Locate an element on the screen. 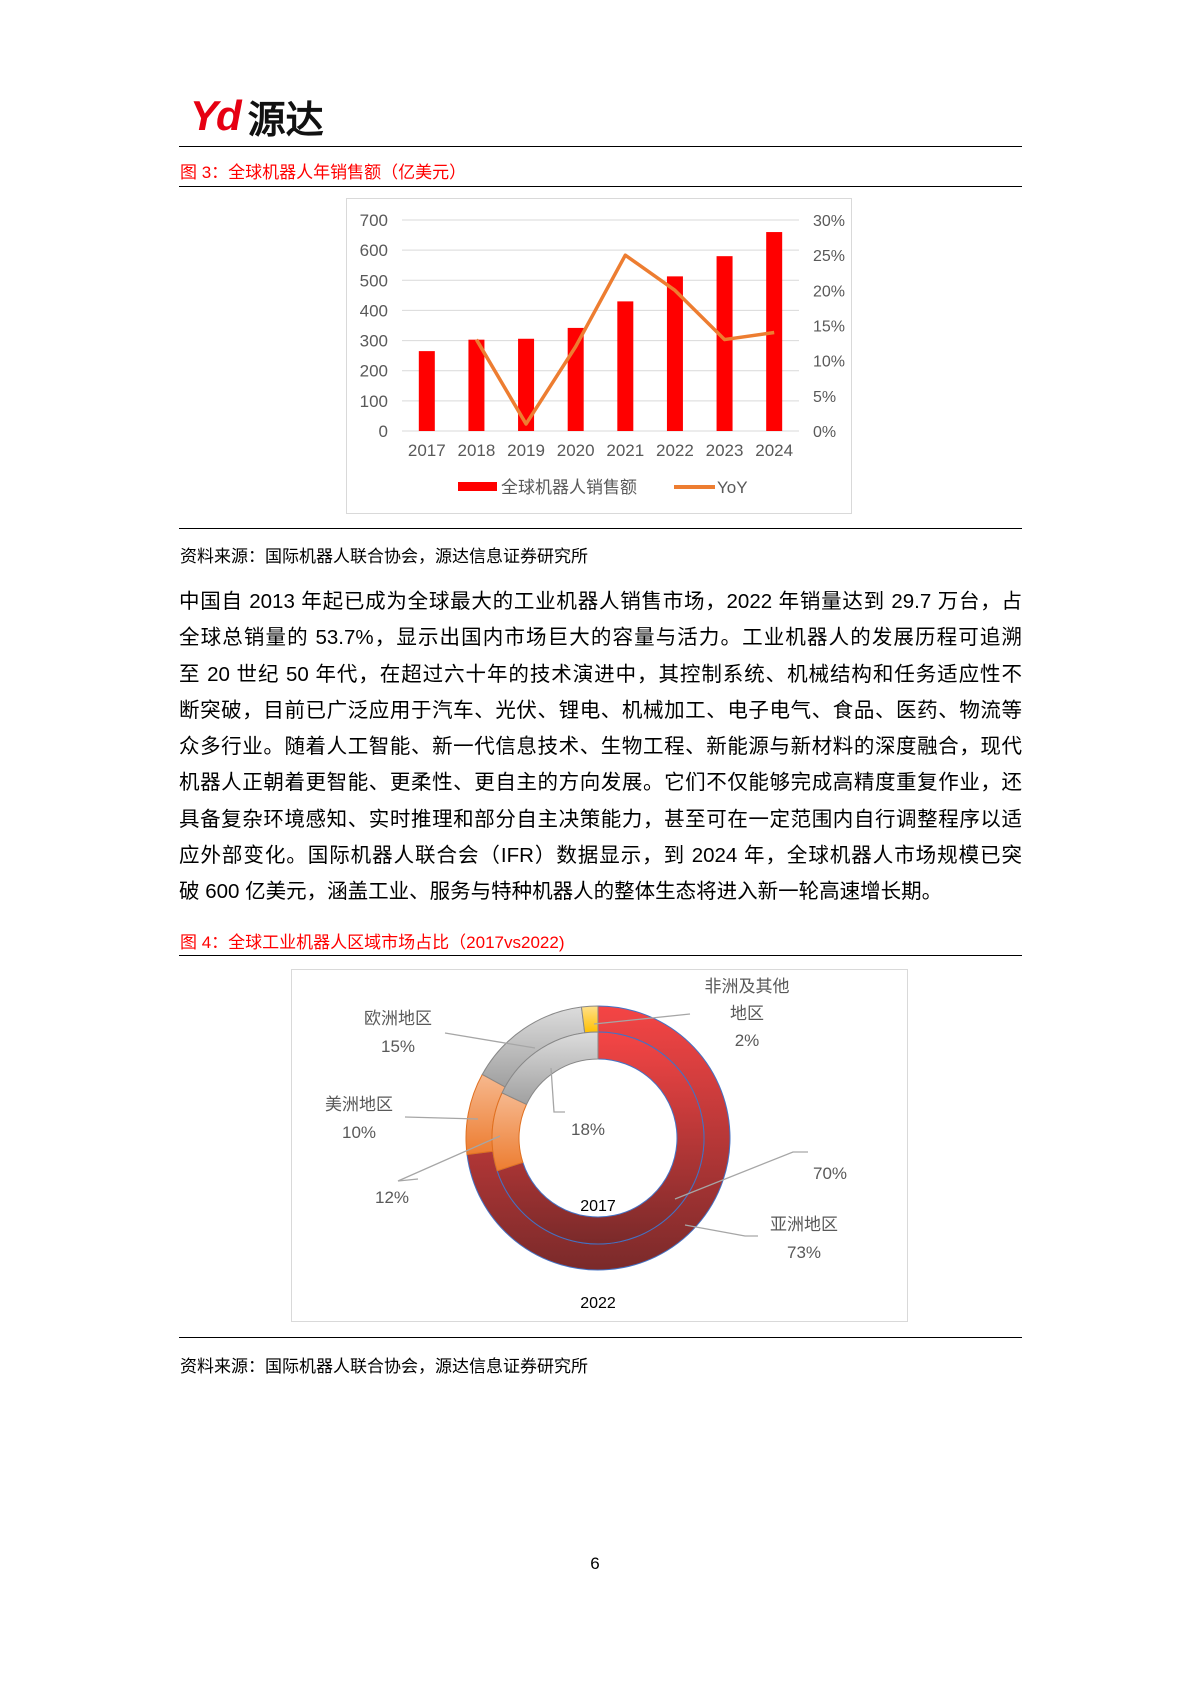 This screenshot has height=1683, width=1190. value-asia-2017: 70% is located at coordinates (830, 1173).